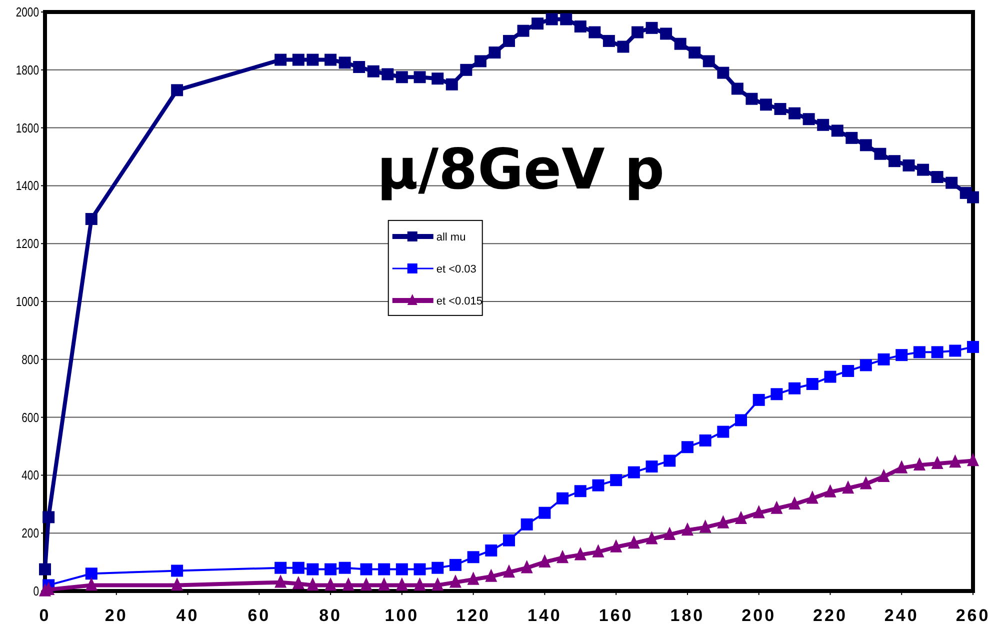 Image resolution: width=997 pixels, height=634 pixels. Describe the element at coordinates (45, 615) in the screenshot. I see `x-tick-label: 0` at that location.